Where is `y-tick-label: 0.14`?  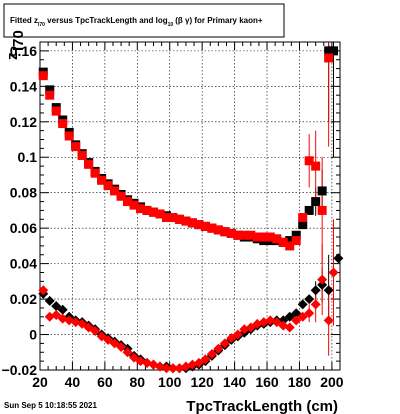
y-tick-label: 0.14 is located at coordinates (23, 86).